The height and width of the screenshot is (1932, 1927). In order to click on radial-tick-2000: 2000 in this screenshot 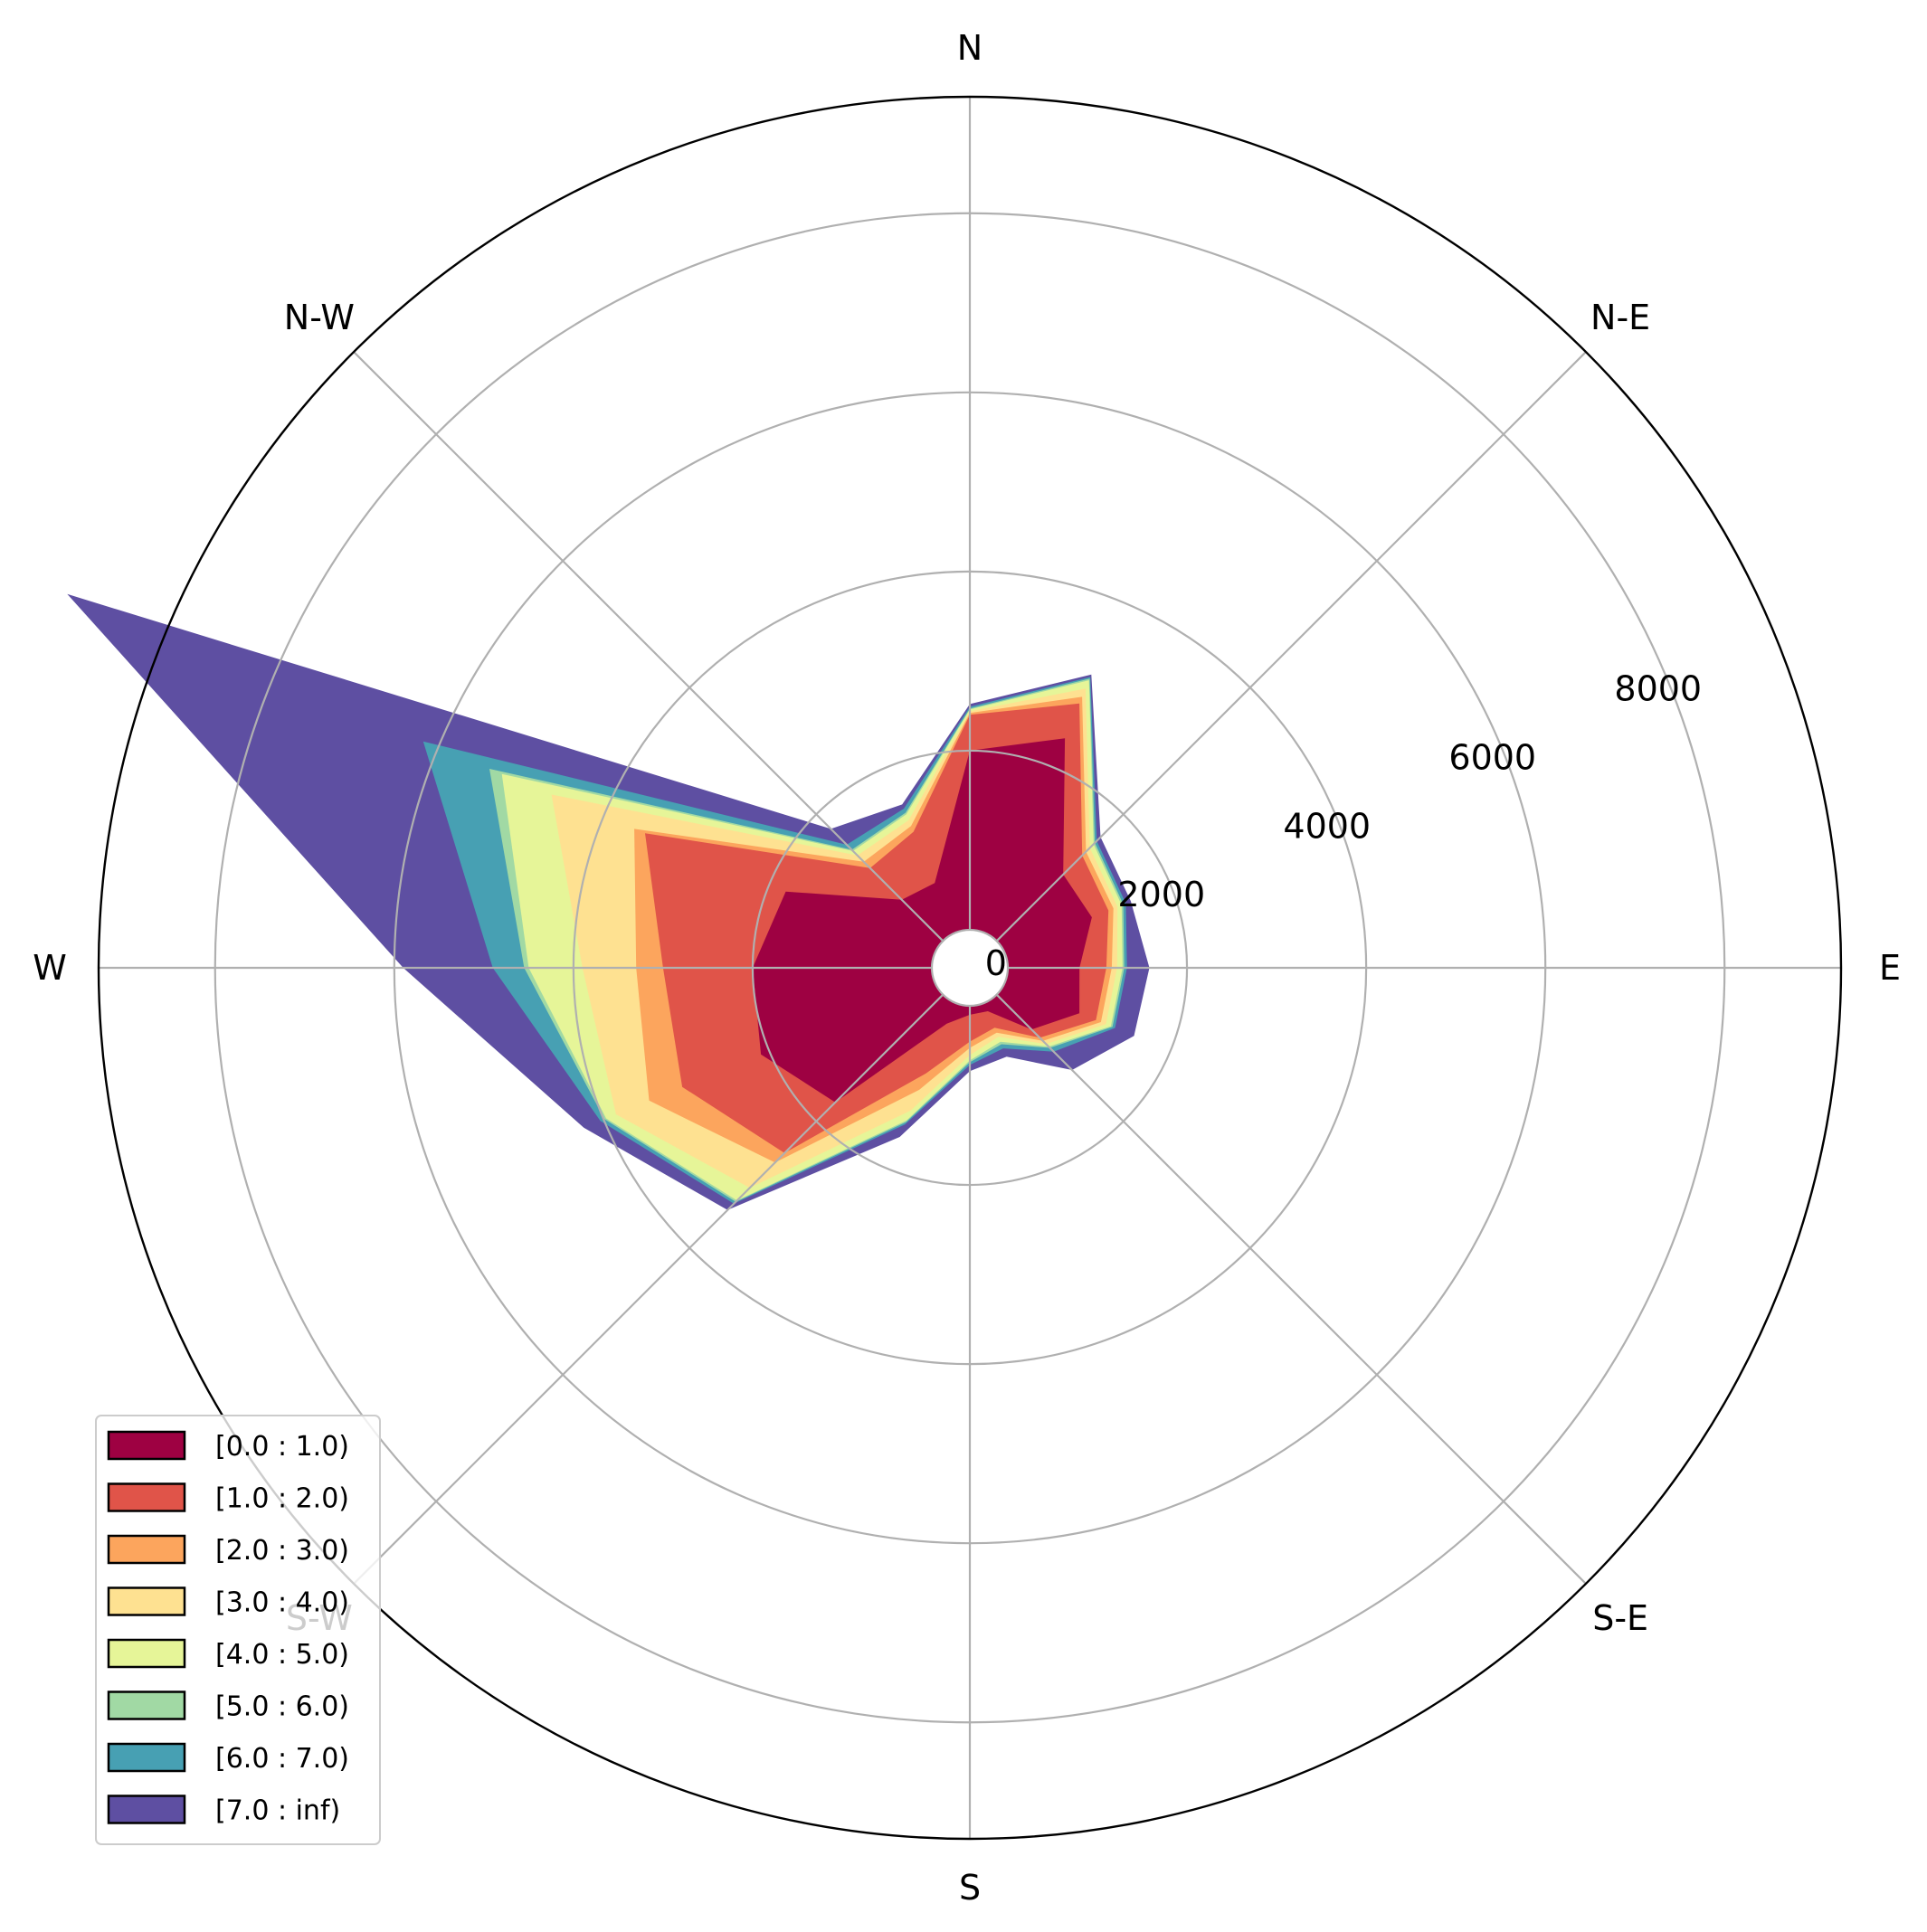, I will do `click(1161, 895)`.